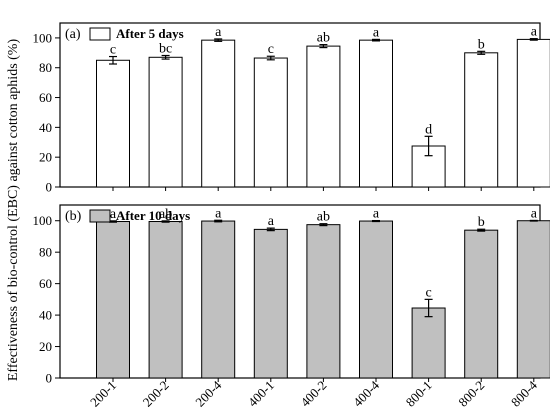 The height and width of the screenshot is (420, 550). What do you see at coordinates (103, 394) in the screenshot?
I see `x-tick-label: 200-1` at bounding box center [103, 394].